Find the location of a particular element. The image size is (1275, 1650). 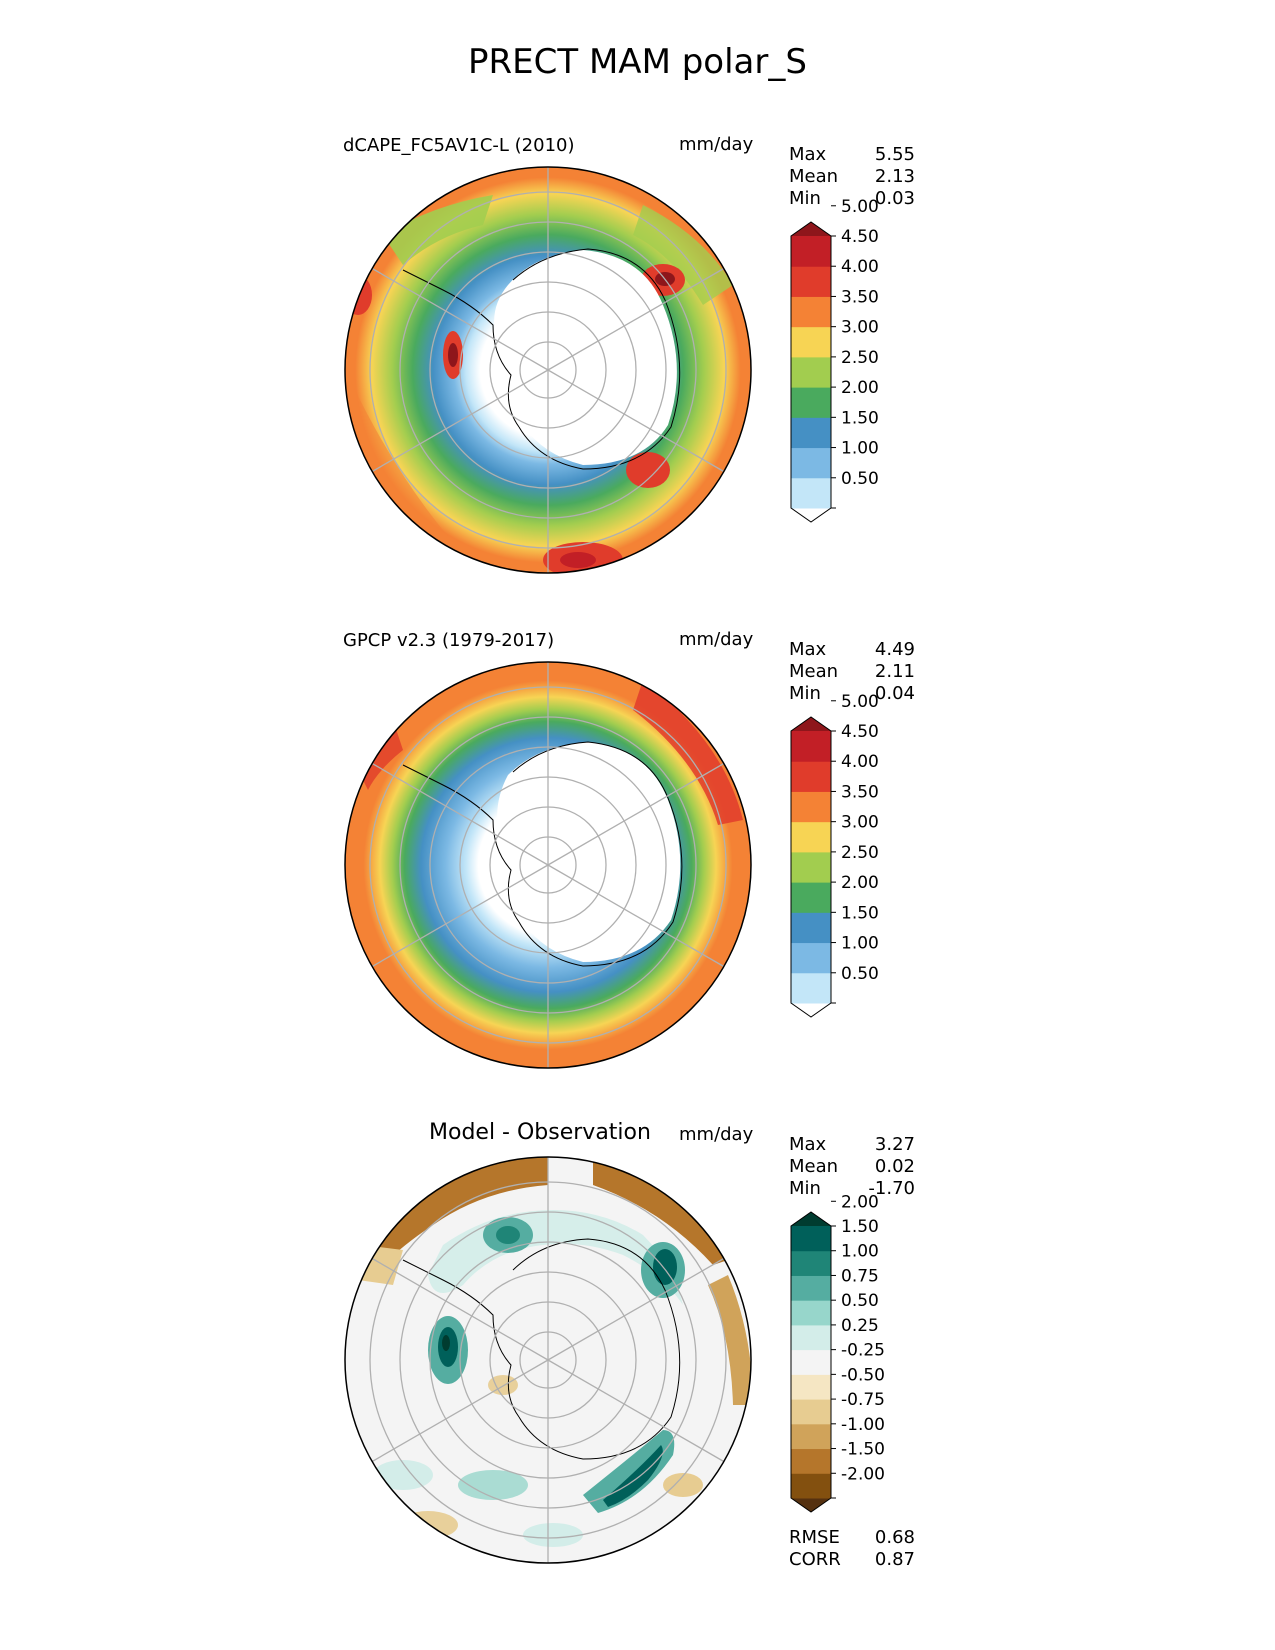

stat-value: 0.04 is located at coordinates (894, 693).